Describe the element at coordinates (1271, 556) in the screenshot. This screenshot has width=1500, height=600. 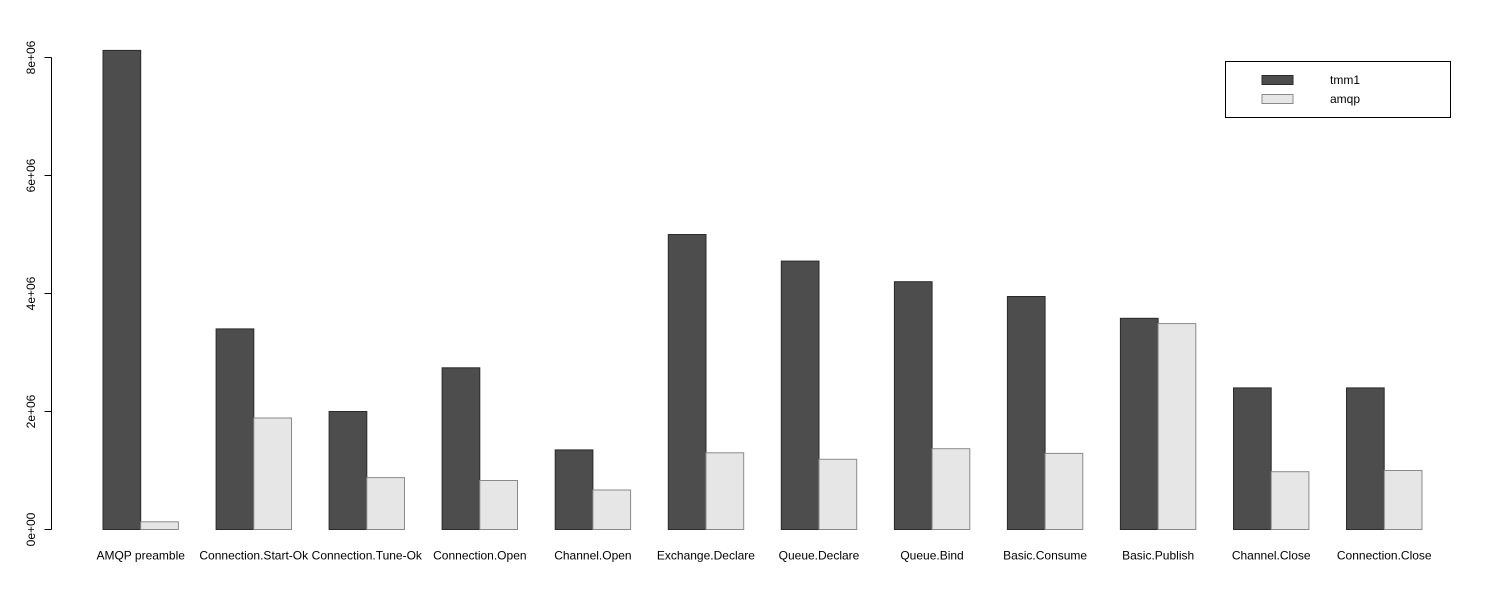
I see `category-label: Channel.Close` at that location.